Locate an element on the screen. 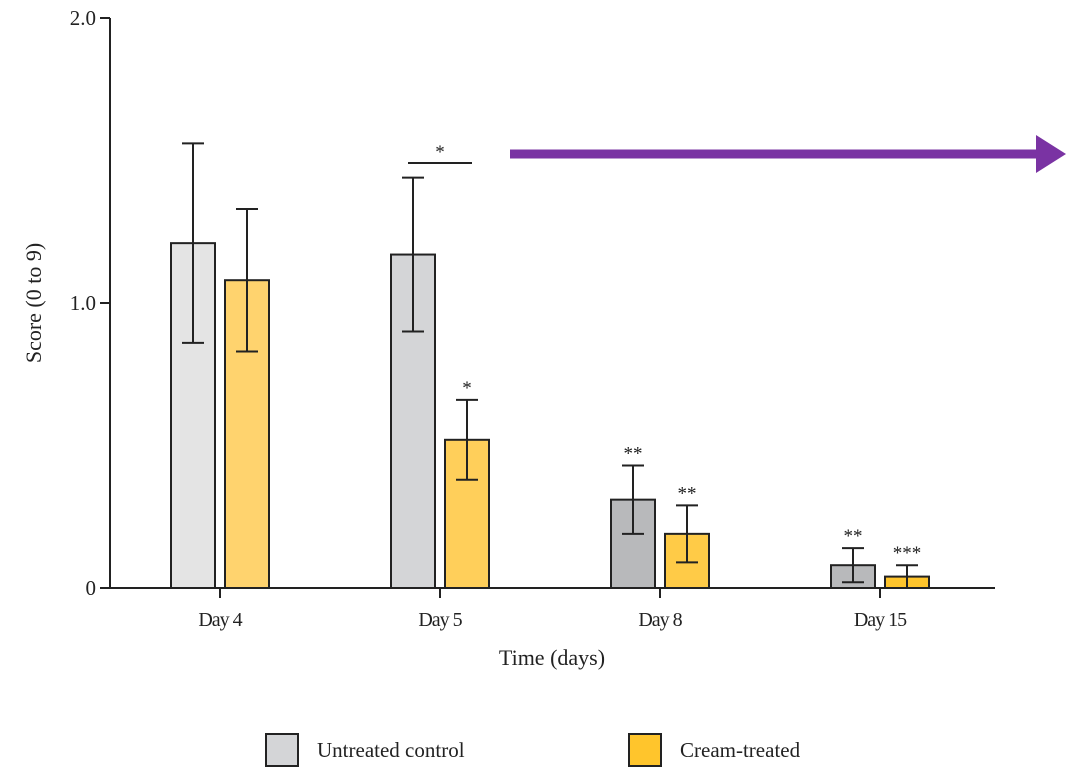 The width and height of the screenshot is (1066, 773). legend-label-cream: Cream-treated is located at coordinates (740, 749).